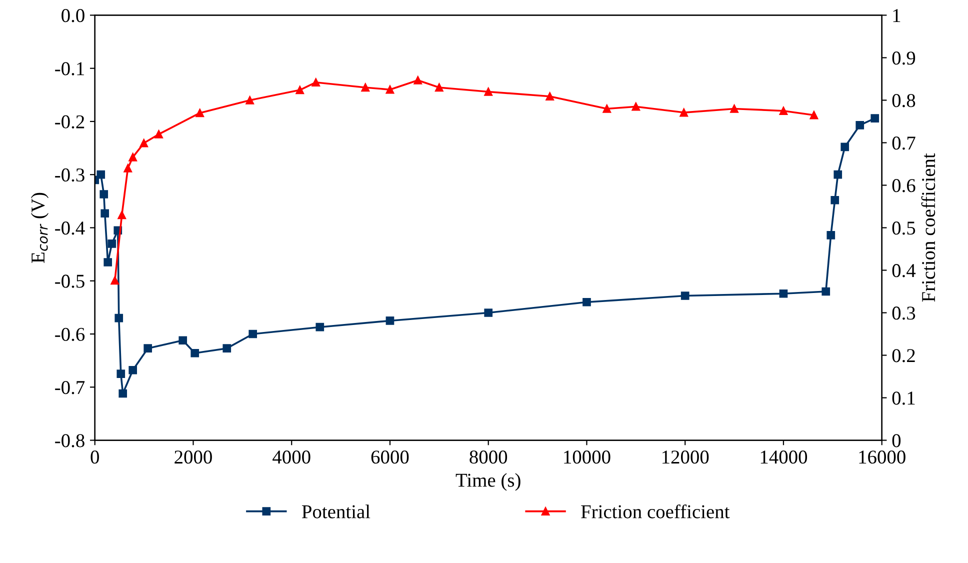 The height and width of the screenshot is (563, 968). I want to click on y-tick-label: -0.4, so click(70, 228).